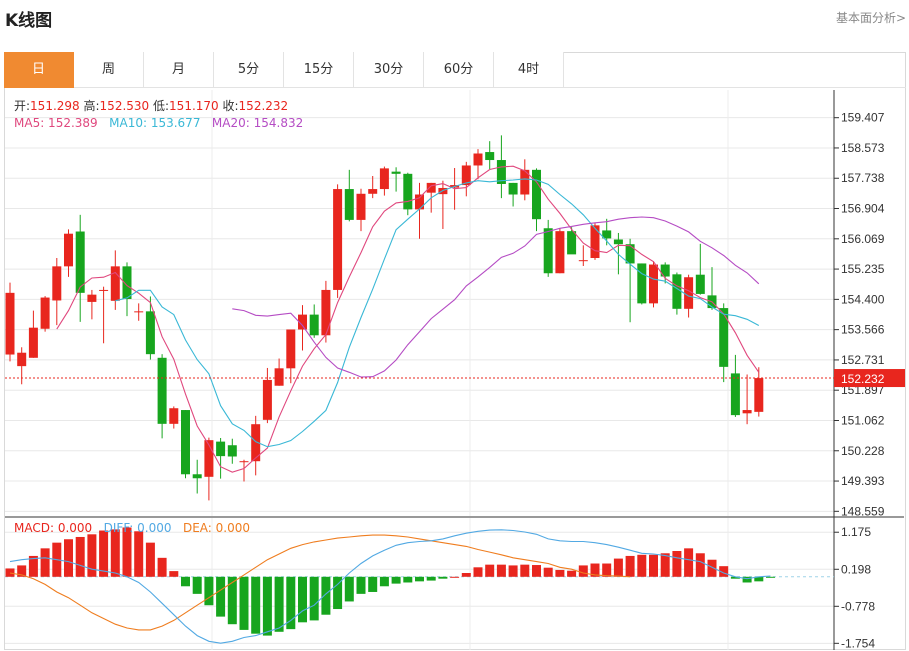 This screenshot has width=909, height=651. I want to click on tab-period-0: 日, so click(39, 70).